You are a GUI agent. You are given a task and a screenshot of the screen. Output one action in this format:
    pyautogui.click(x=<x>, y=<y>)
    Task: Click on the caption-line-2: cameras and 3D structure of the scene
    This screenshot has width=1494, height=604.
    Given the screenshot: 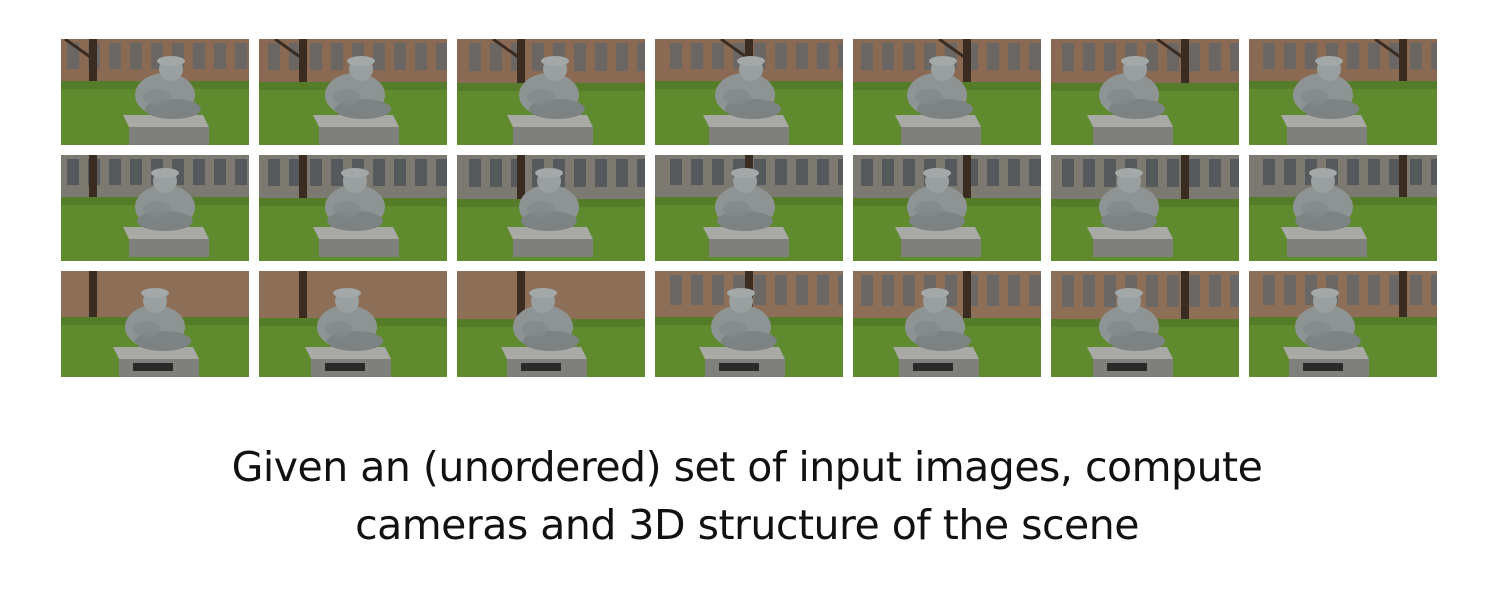 What is the action you would take?
    pyautogui.click(x=747, y=525)
    